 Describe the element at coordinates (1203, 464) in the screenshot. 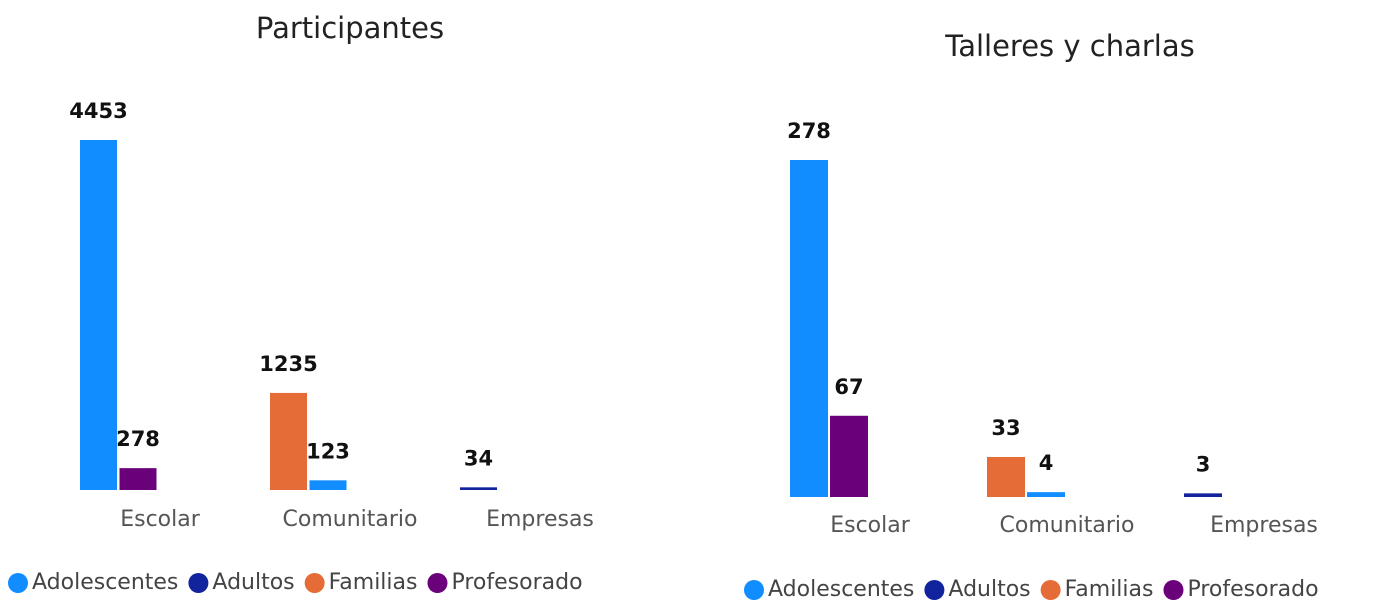

I see `data-label: 3` at that location.